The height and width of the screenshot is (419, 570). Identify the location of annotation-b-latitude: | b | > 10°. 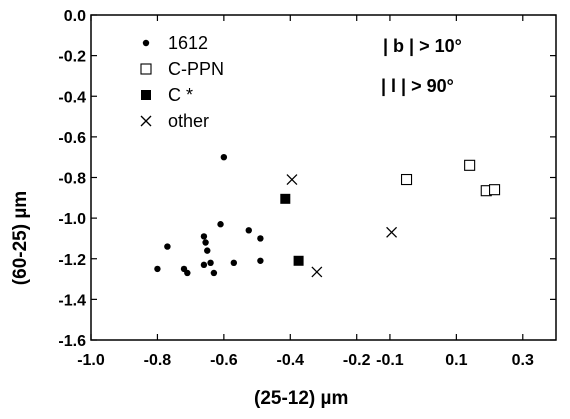
(422, 46).